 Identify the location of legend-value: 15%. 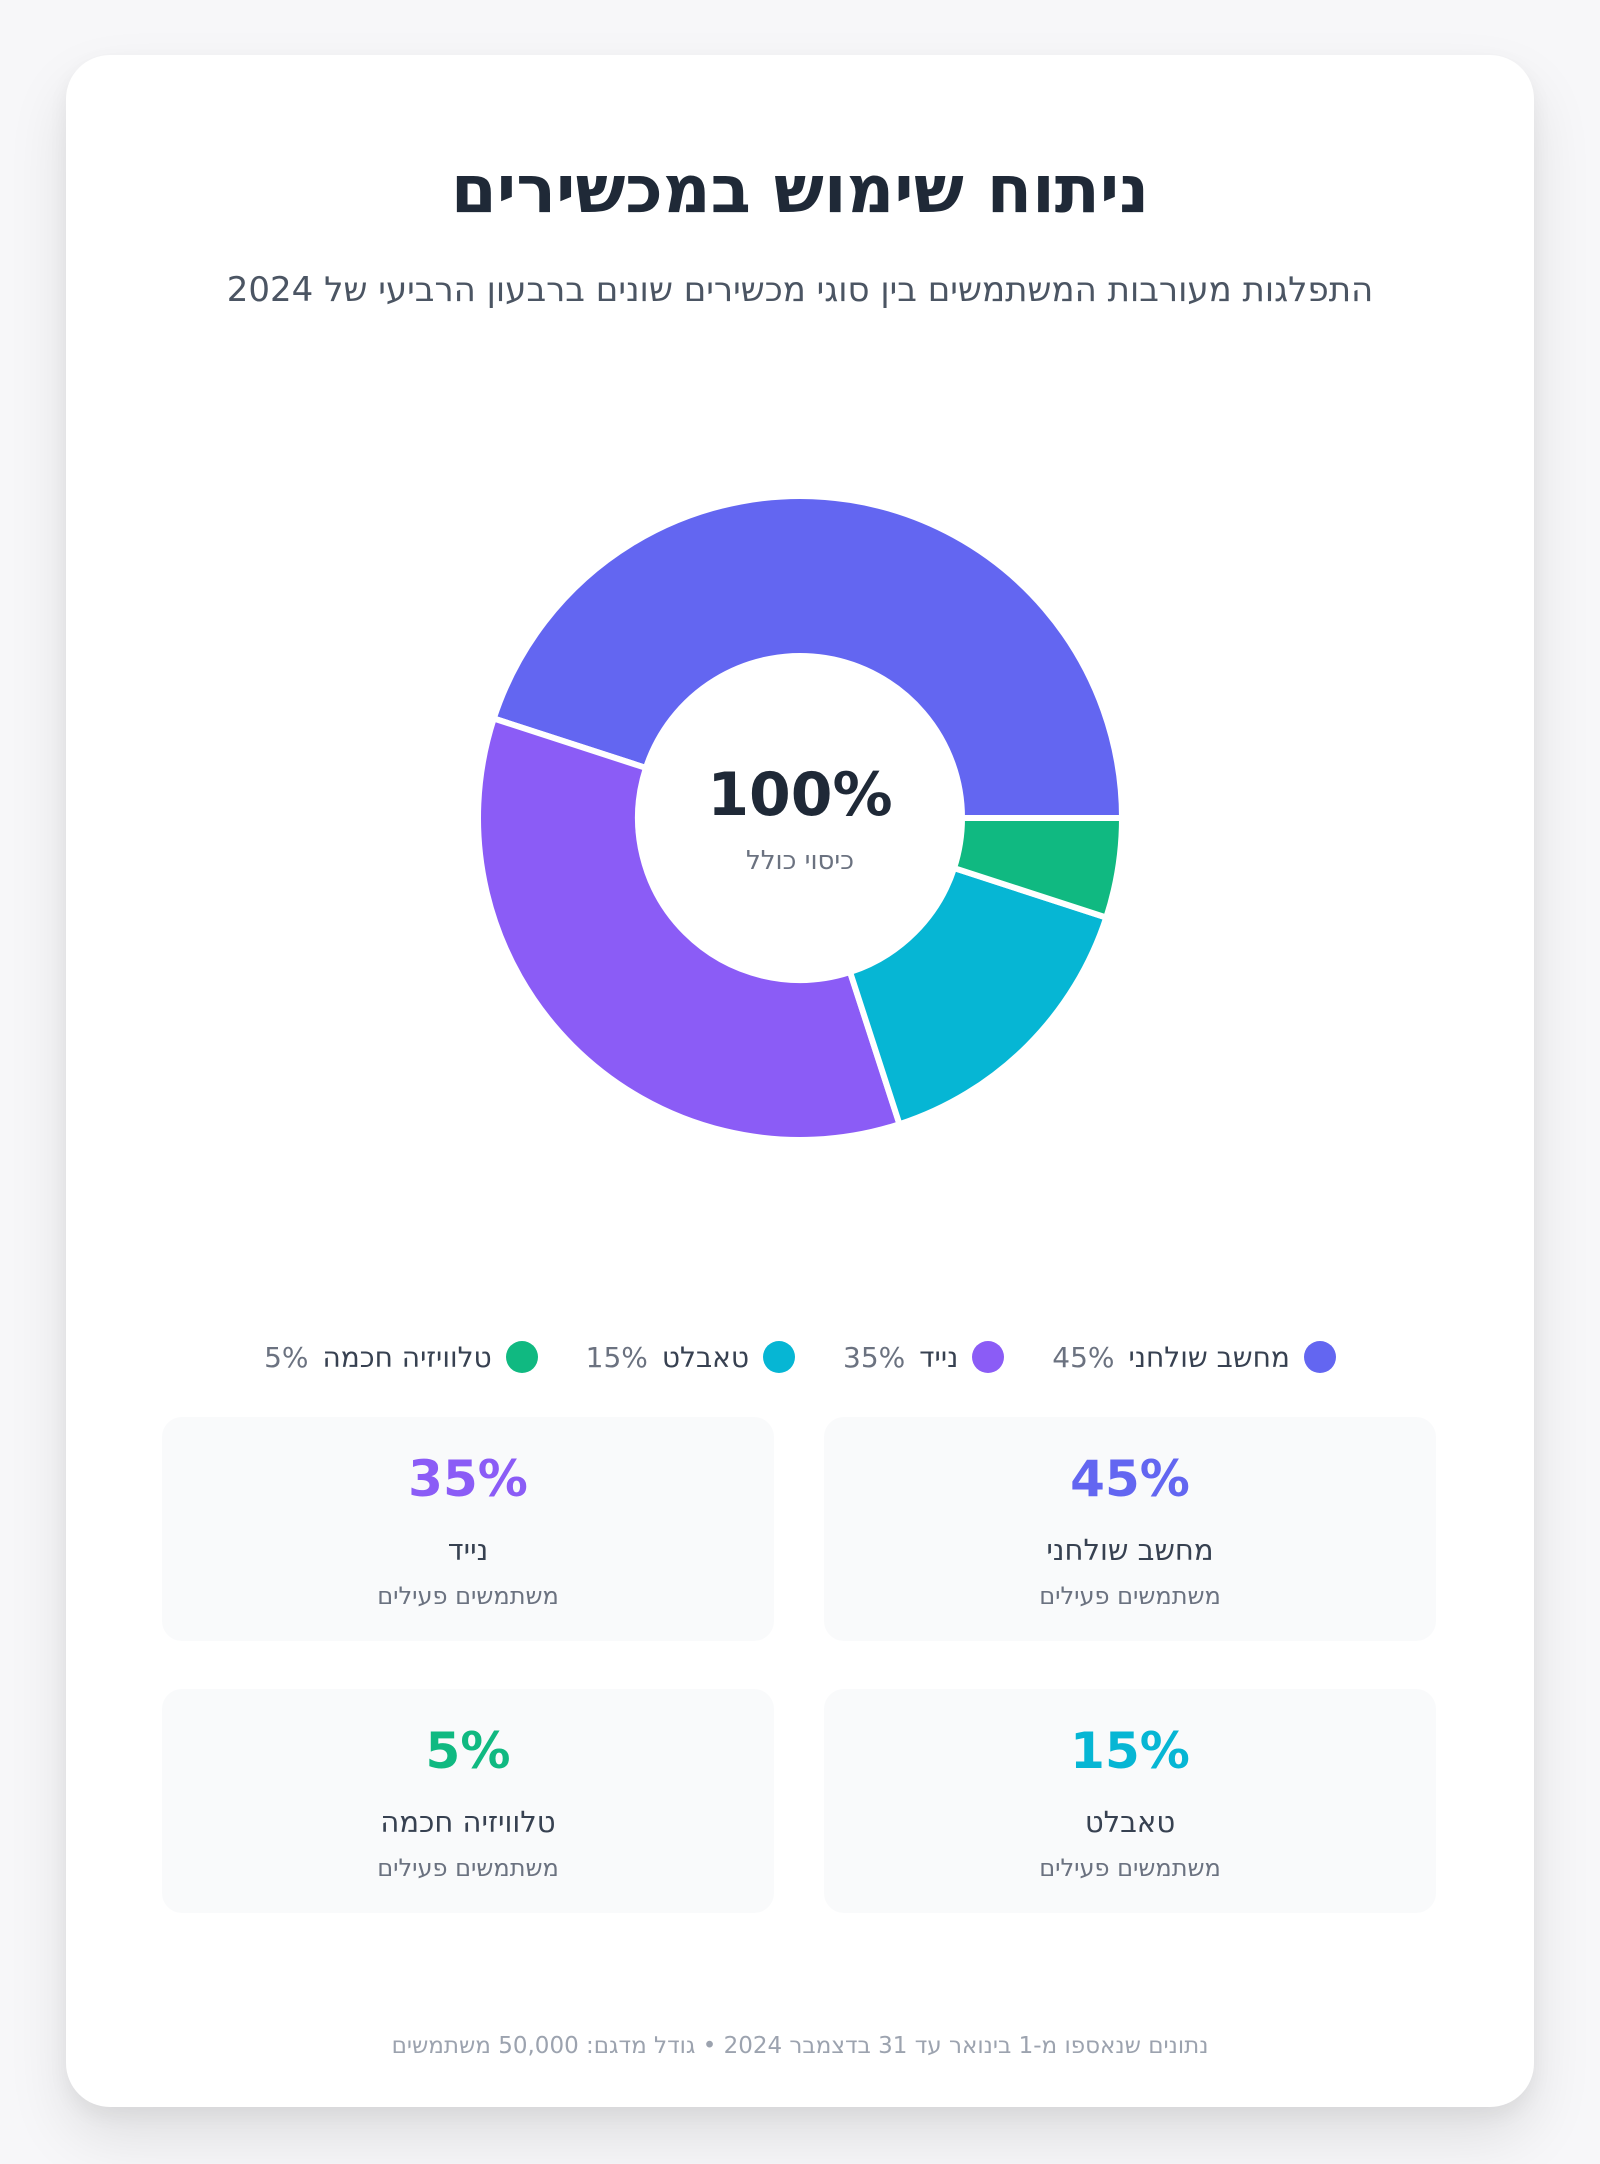
(616, 1357).